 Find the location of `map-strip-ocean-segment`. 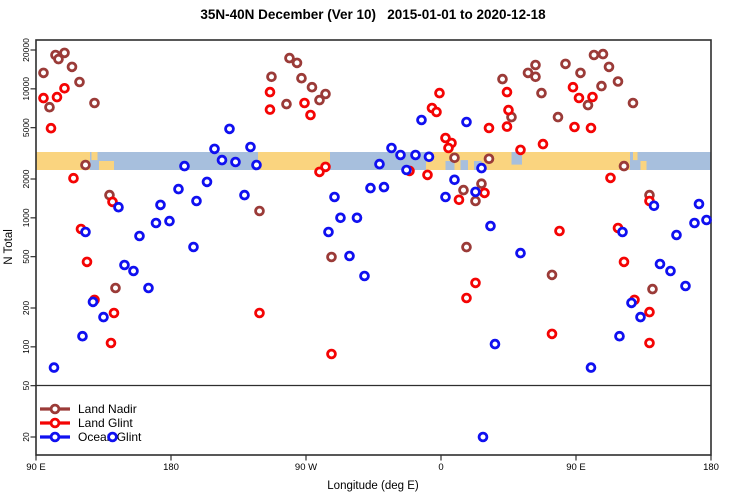

map-strip-ocean-segment is located at coordinates (174, 161).